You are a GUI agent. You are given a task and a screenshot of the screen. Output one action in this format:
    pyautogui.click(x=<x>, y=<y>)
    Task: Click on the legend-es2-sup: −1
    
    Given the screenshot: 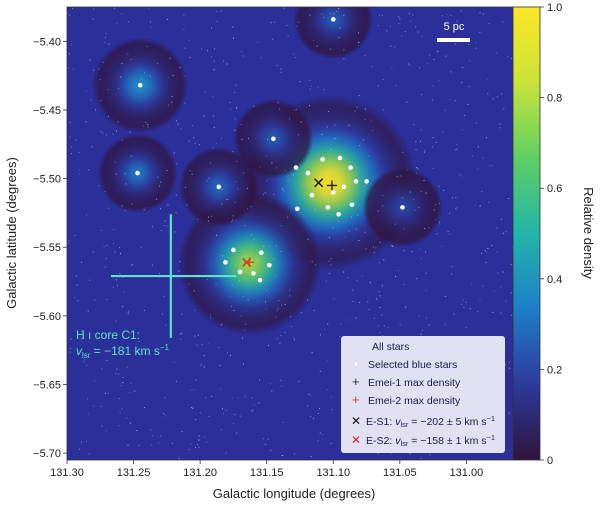 What is the action you would take?
    pyautogui.click(x=491, y=437)
    